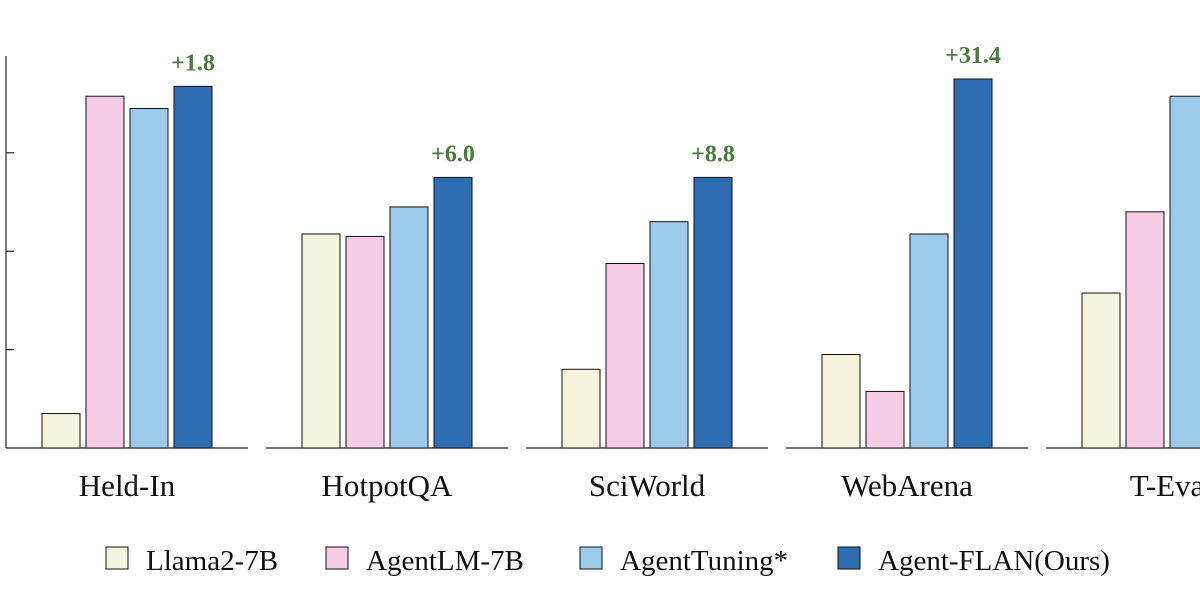 This screenshot has height=600, width=1200. Describe the element at coordinates (907, 485) in the screenshot. I see `category-label: WebArena` at that location.